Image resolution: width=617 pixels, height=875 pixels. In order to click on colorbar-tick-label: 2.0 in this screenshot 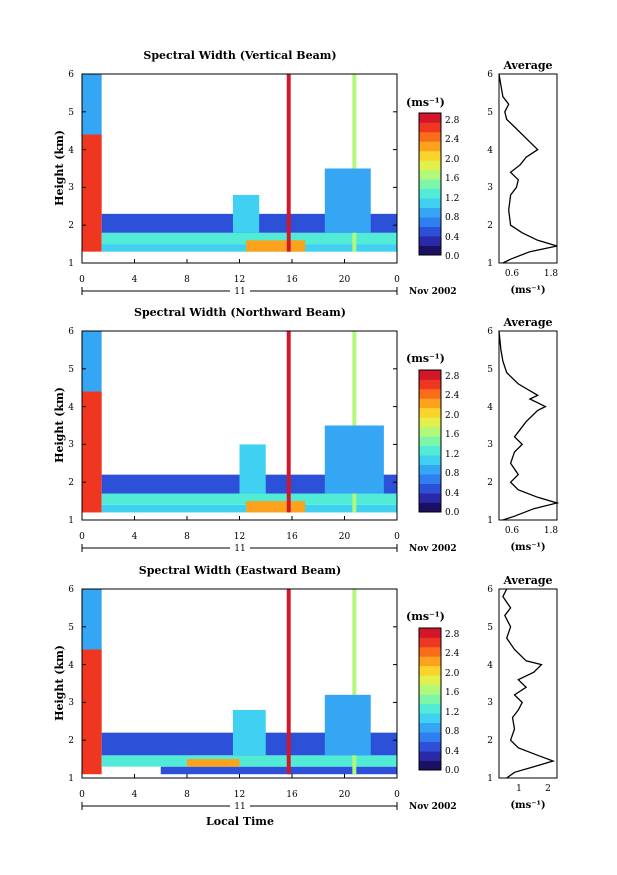, I will do `click(452, 416)`.